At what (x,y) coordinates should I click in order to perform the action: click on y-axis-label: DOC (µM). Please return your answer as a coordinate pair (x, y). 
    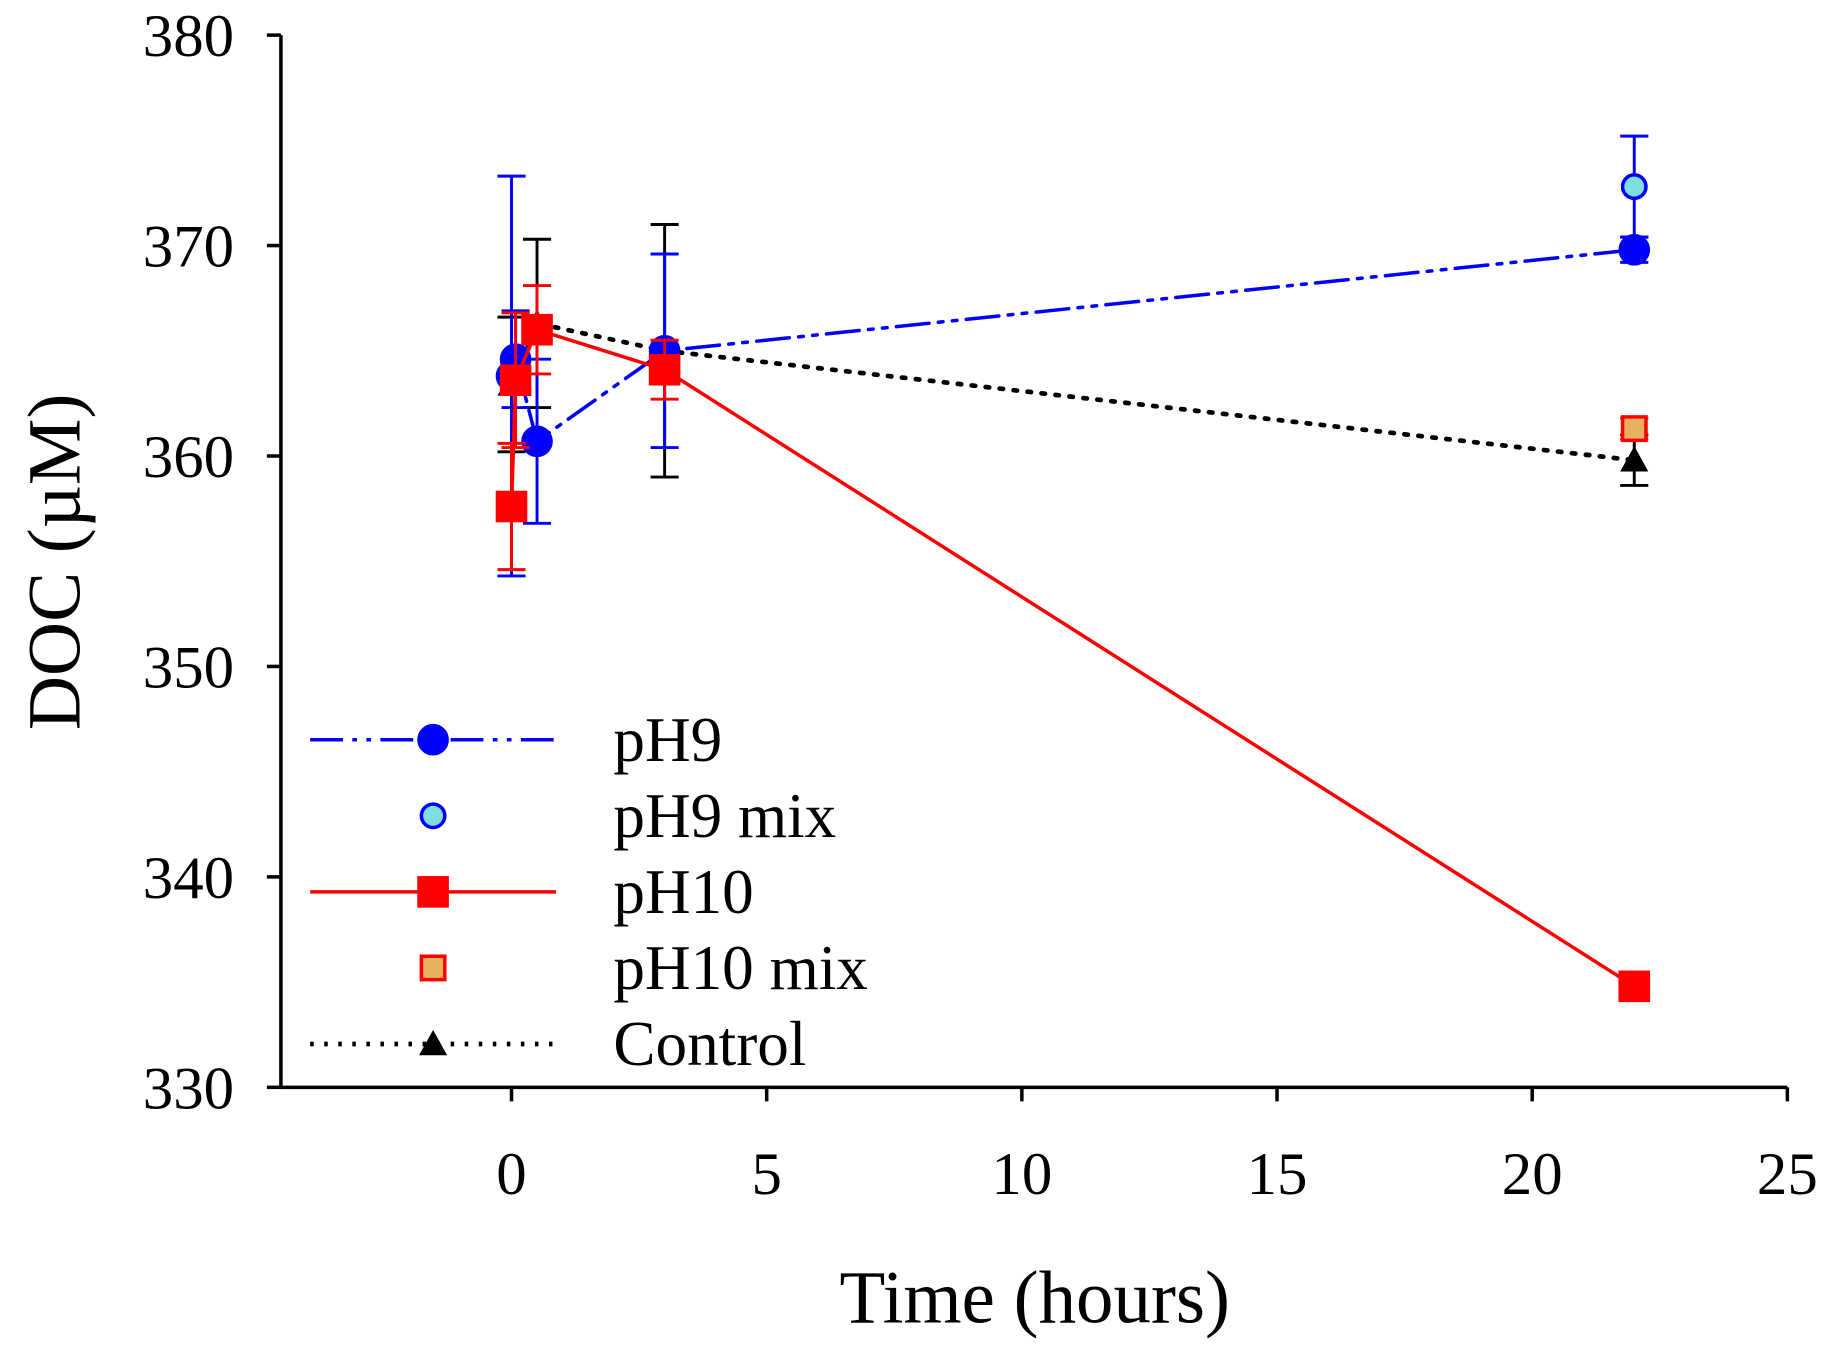
    Looking at the image, I should click on (55, 562).